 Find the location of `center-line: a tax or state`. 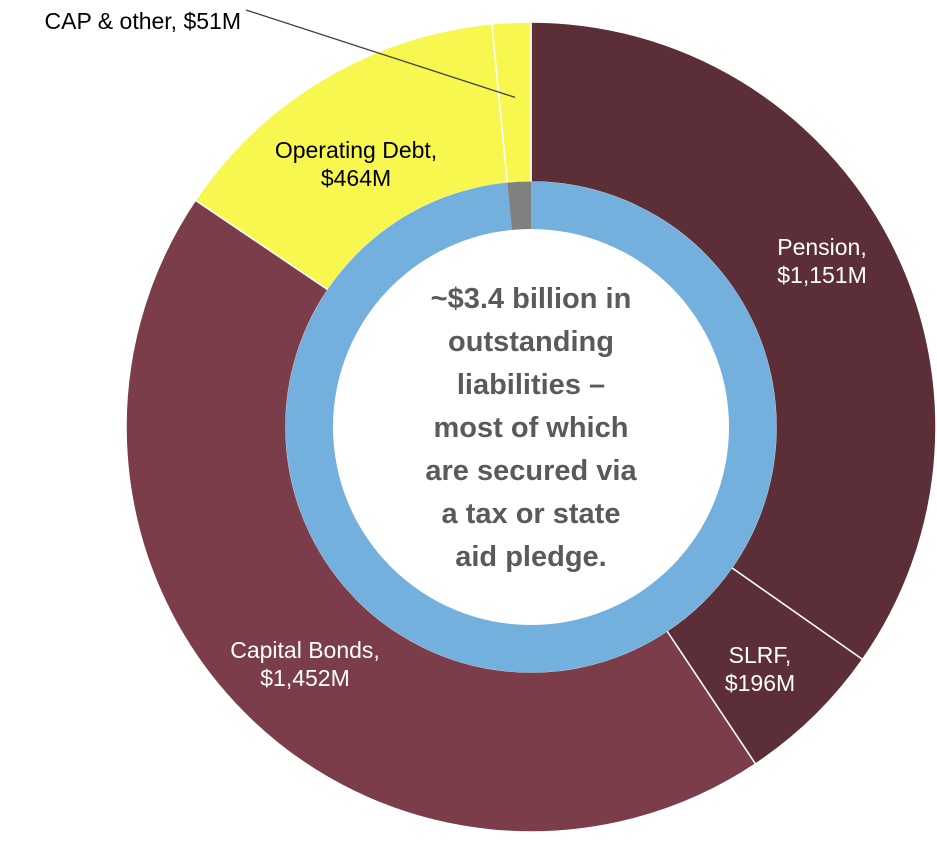

center-line: a tax or state is located at coordinates (531, 514).